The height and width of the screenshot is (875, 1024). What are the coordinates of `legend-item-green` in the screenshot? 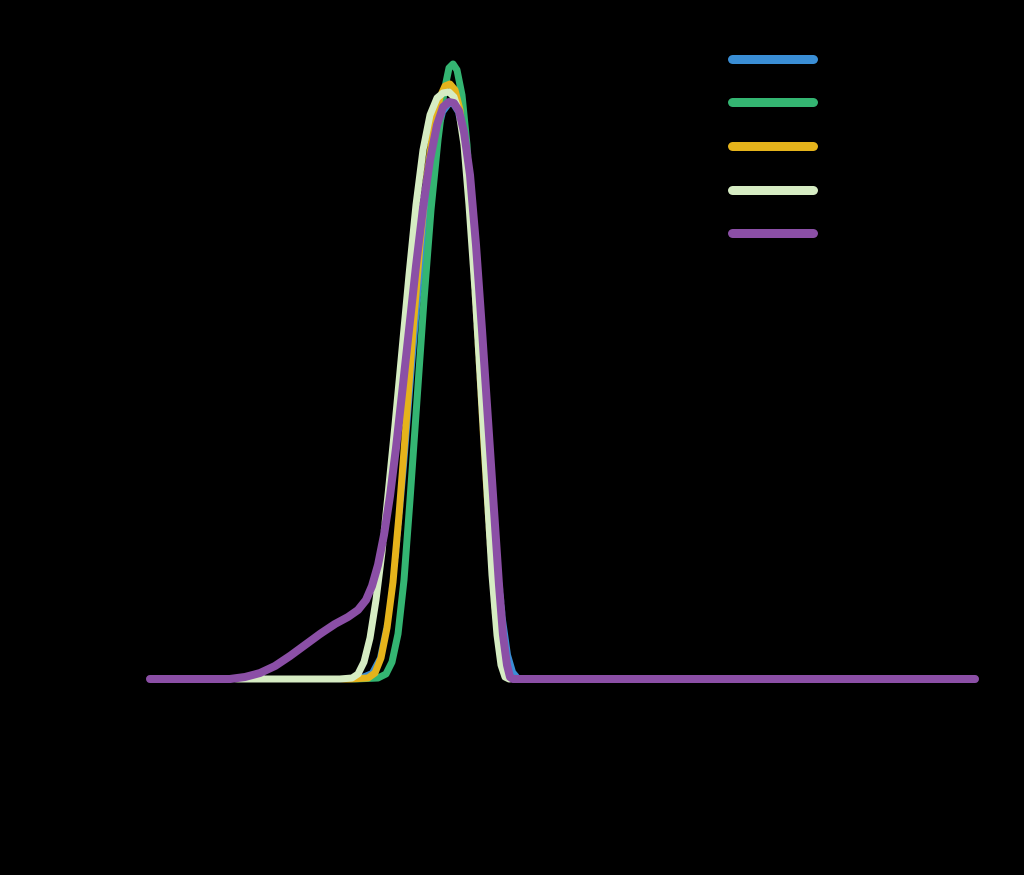 It's located at (773, 102).